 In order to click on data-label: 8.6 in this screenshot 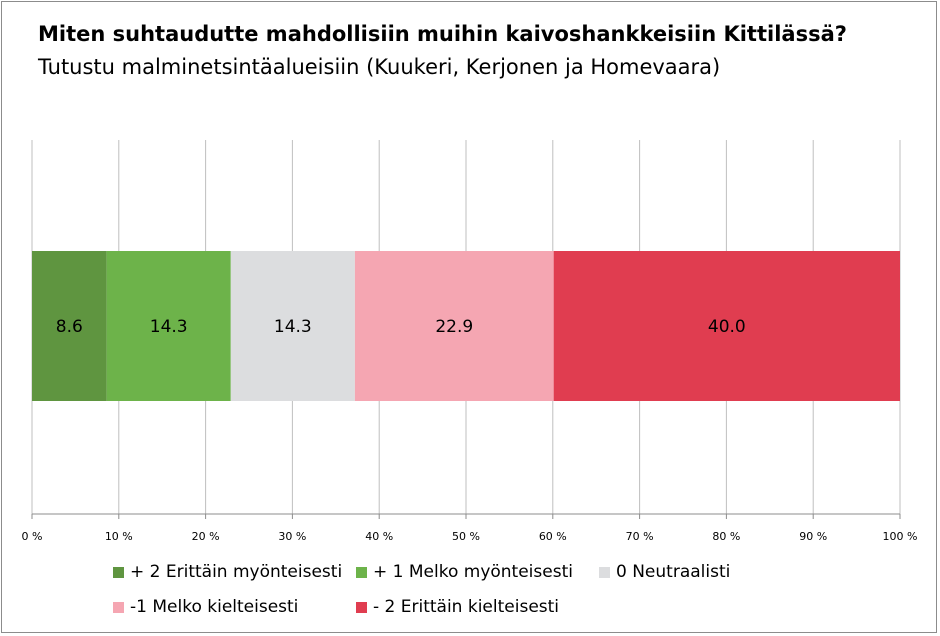, I will do `click(69, 327)`.